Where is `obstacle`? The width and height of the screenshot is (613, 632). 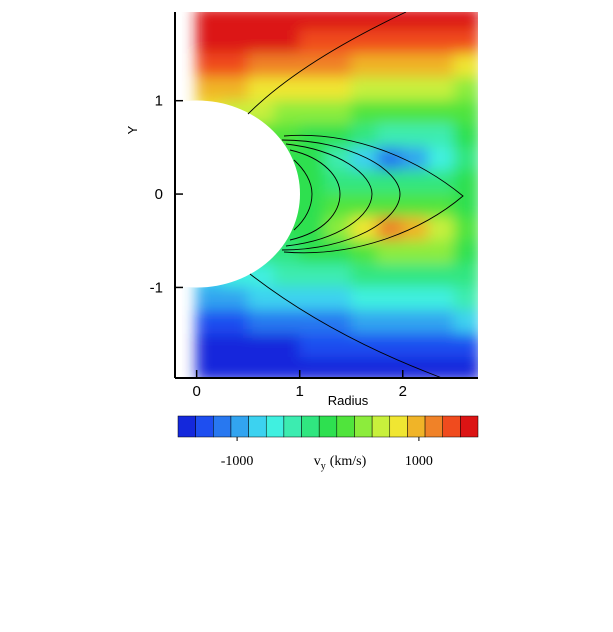 obstacle is located at coordinates (237, 194).